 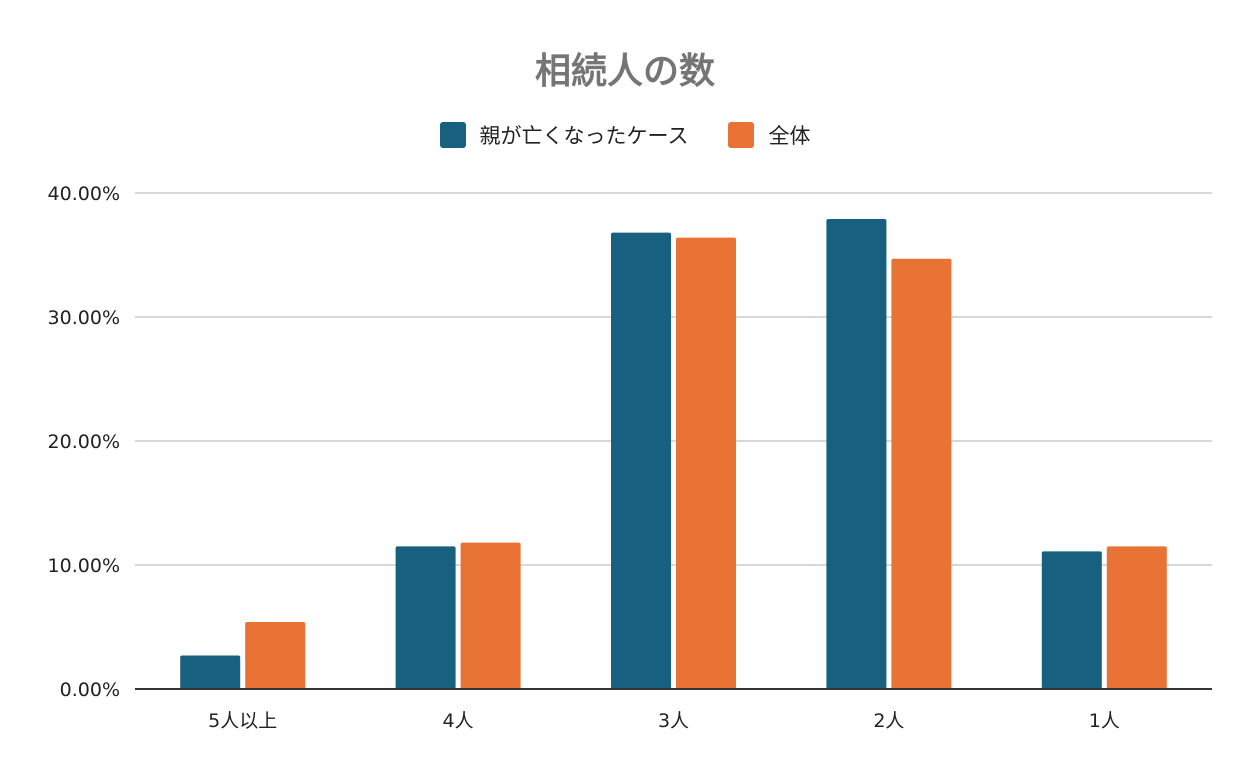 What do you see at coordinates (673, 721) in the screenshot?
I see `x-tick-label: 3人` at bounding box center [673, 721].